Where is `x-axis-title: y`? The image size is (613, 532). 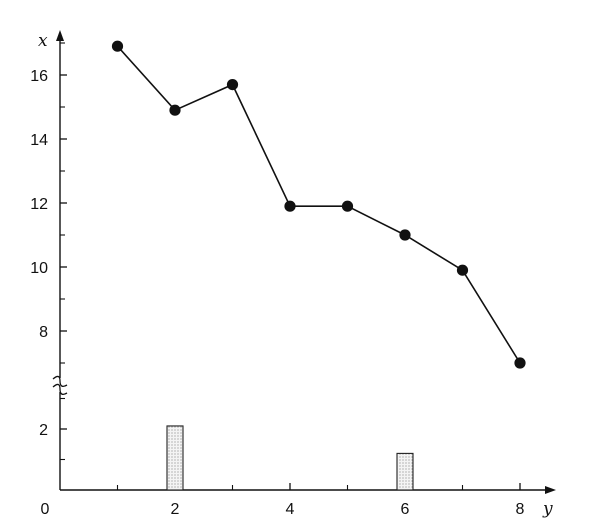 x-axis-title: y is located at coordinates (547, 509).